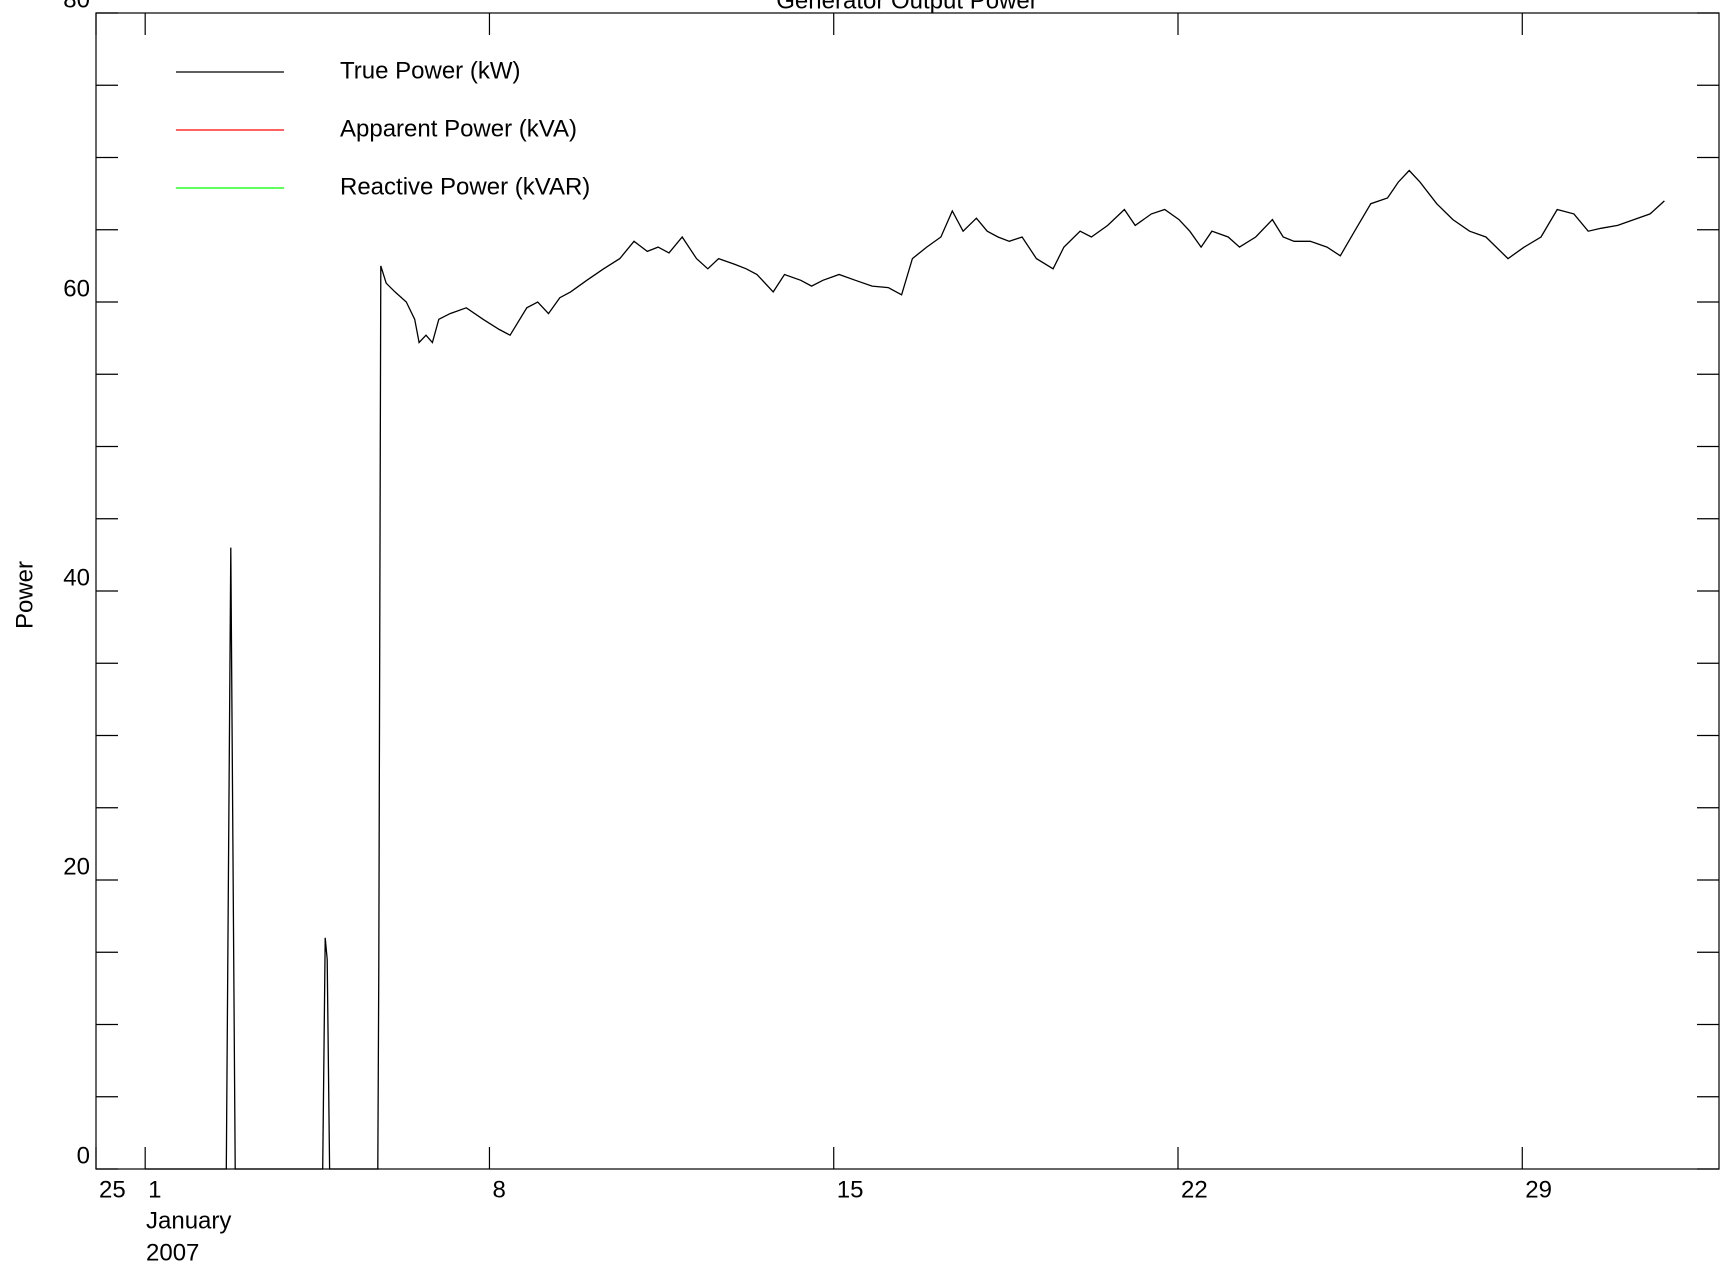  Describe the element at coordinates (112, 1189) in the screenshot. I see `x-tick-label: 25` at that location.